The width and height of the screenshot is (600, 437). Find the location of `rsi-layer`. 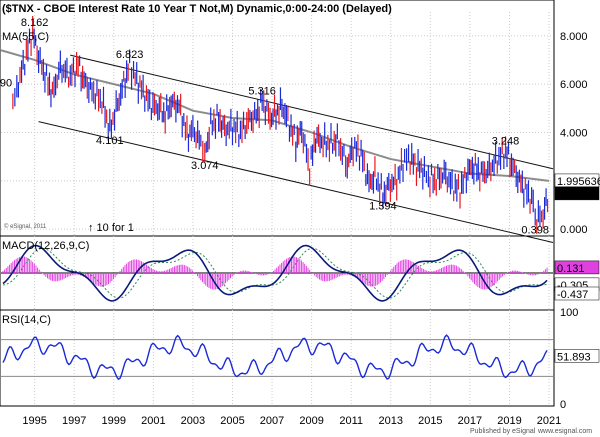

rsi-layer is located at coordinates (277, 357).